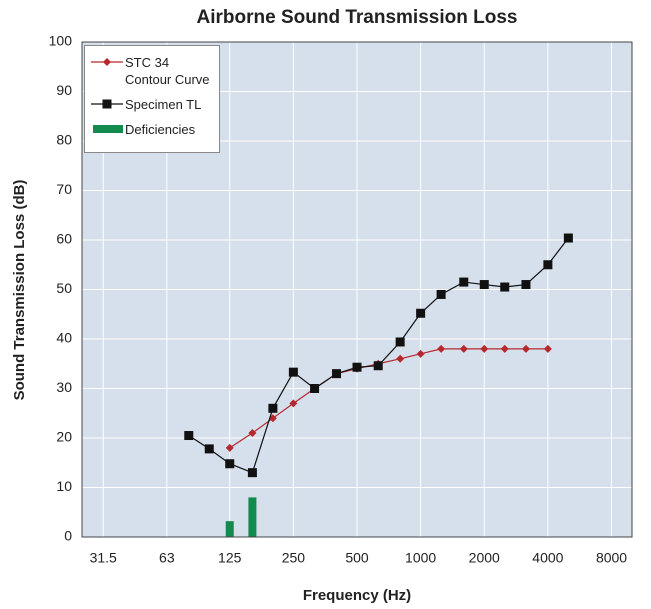  I want to click on y-tick-label: 10, so click(64, 486).